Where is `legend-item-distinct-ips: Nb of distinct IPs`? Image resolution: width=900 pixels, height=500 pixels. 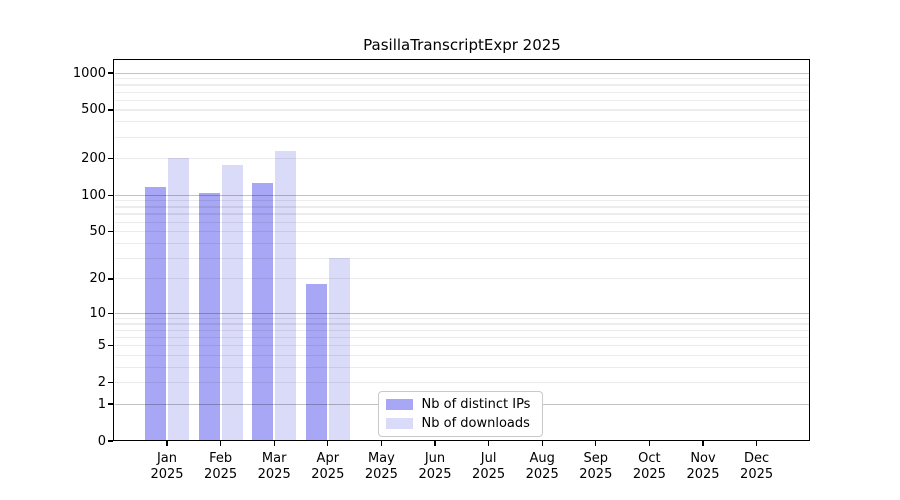
legend-item-distinct-ips: Nb of distinct IPs is located at coordinates (459, 404).